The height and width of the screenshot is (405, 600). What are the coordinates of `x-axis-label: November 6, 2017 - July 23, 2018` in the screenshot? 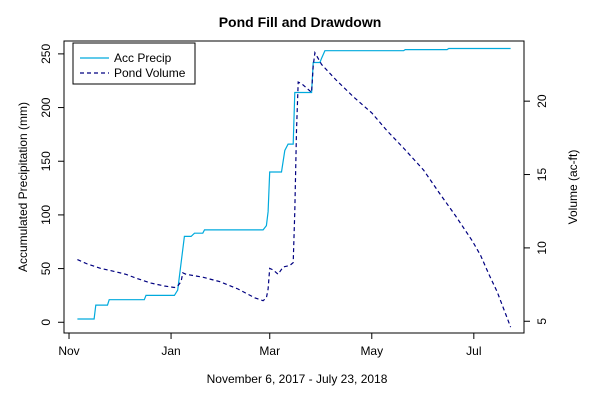 It's located at (297, 379).